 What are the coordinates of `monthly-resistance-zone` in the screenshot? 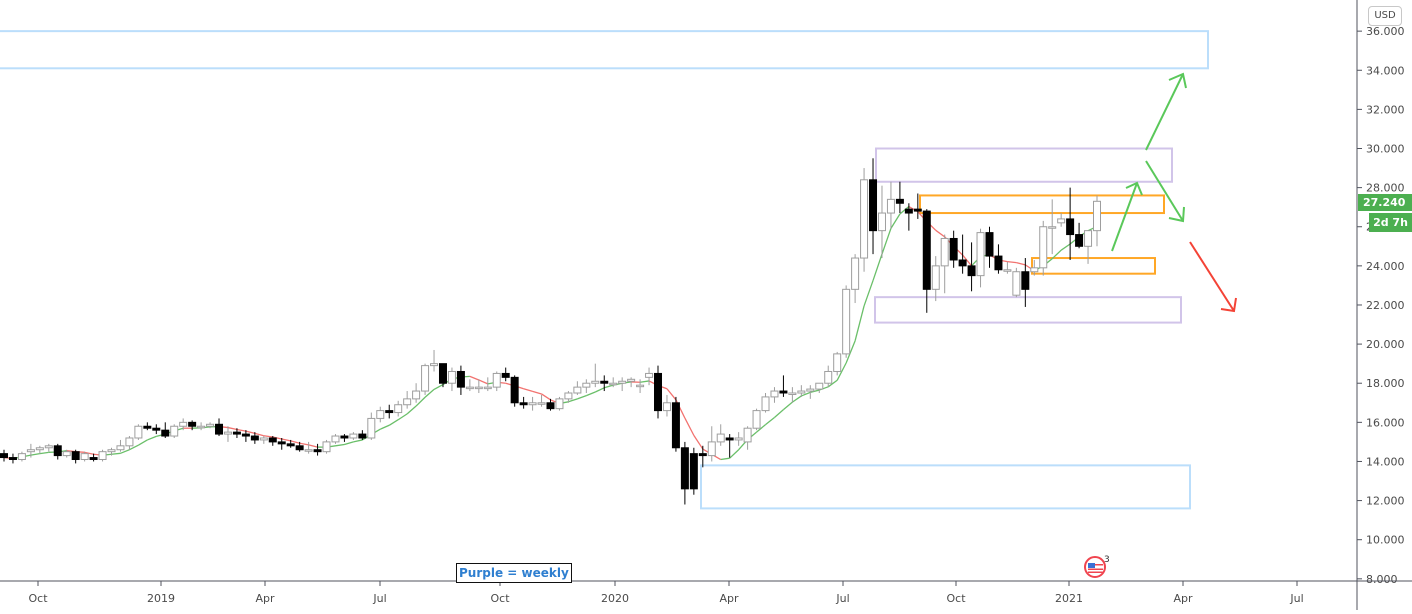 It's located at (604, 49).